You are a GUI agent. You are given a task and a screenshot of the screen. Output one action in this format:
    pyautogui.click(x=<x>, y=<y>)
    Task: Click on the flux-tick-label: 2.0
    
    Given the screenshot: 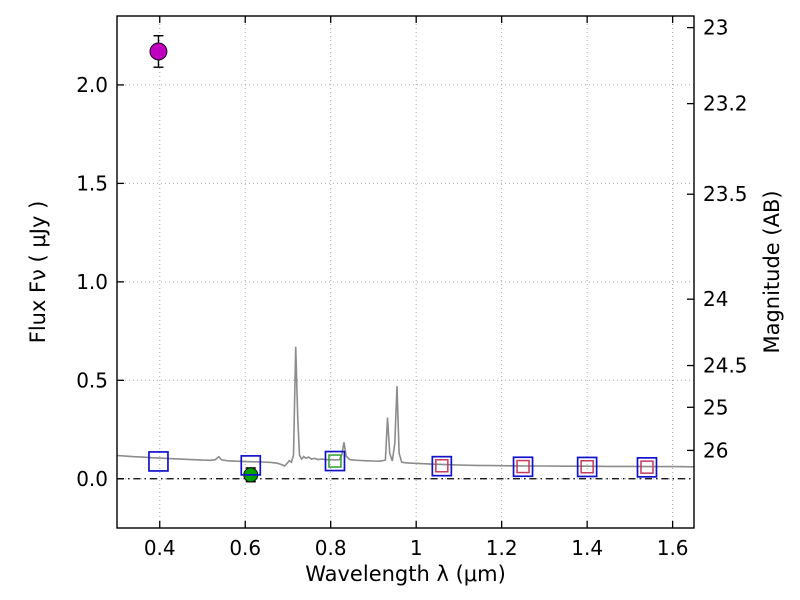 What is the action you would take?
    pyautogui.click(x=92, y=85)
    